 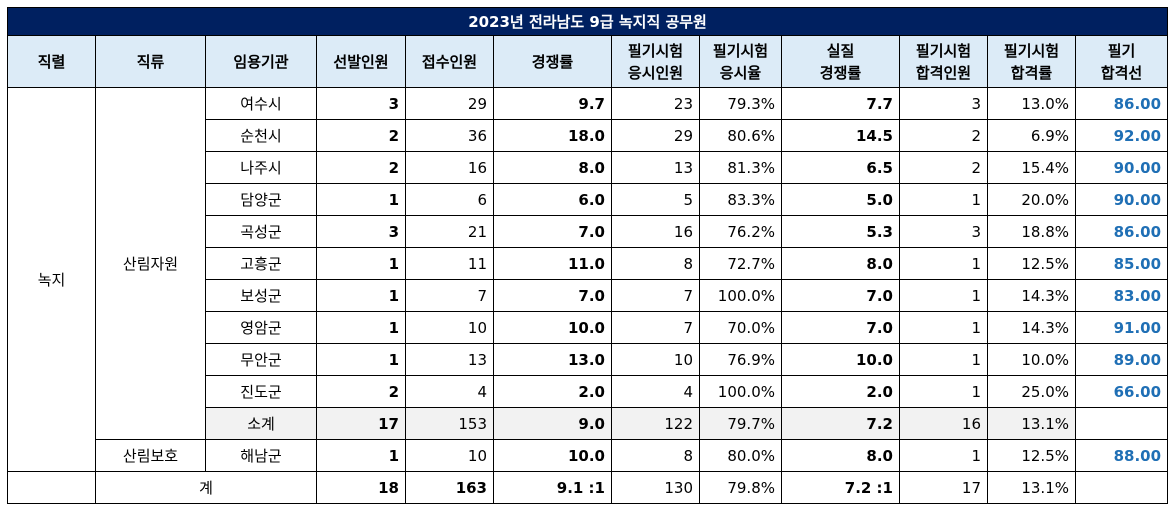 I want to click on cell-passed: 16, so click(x=943, y=423).